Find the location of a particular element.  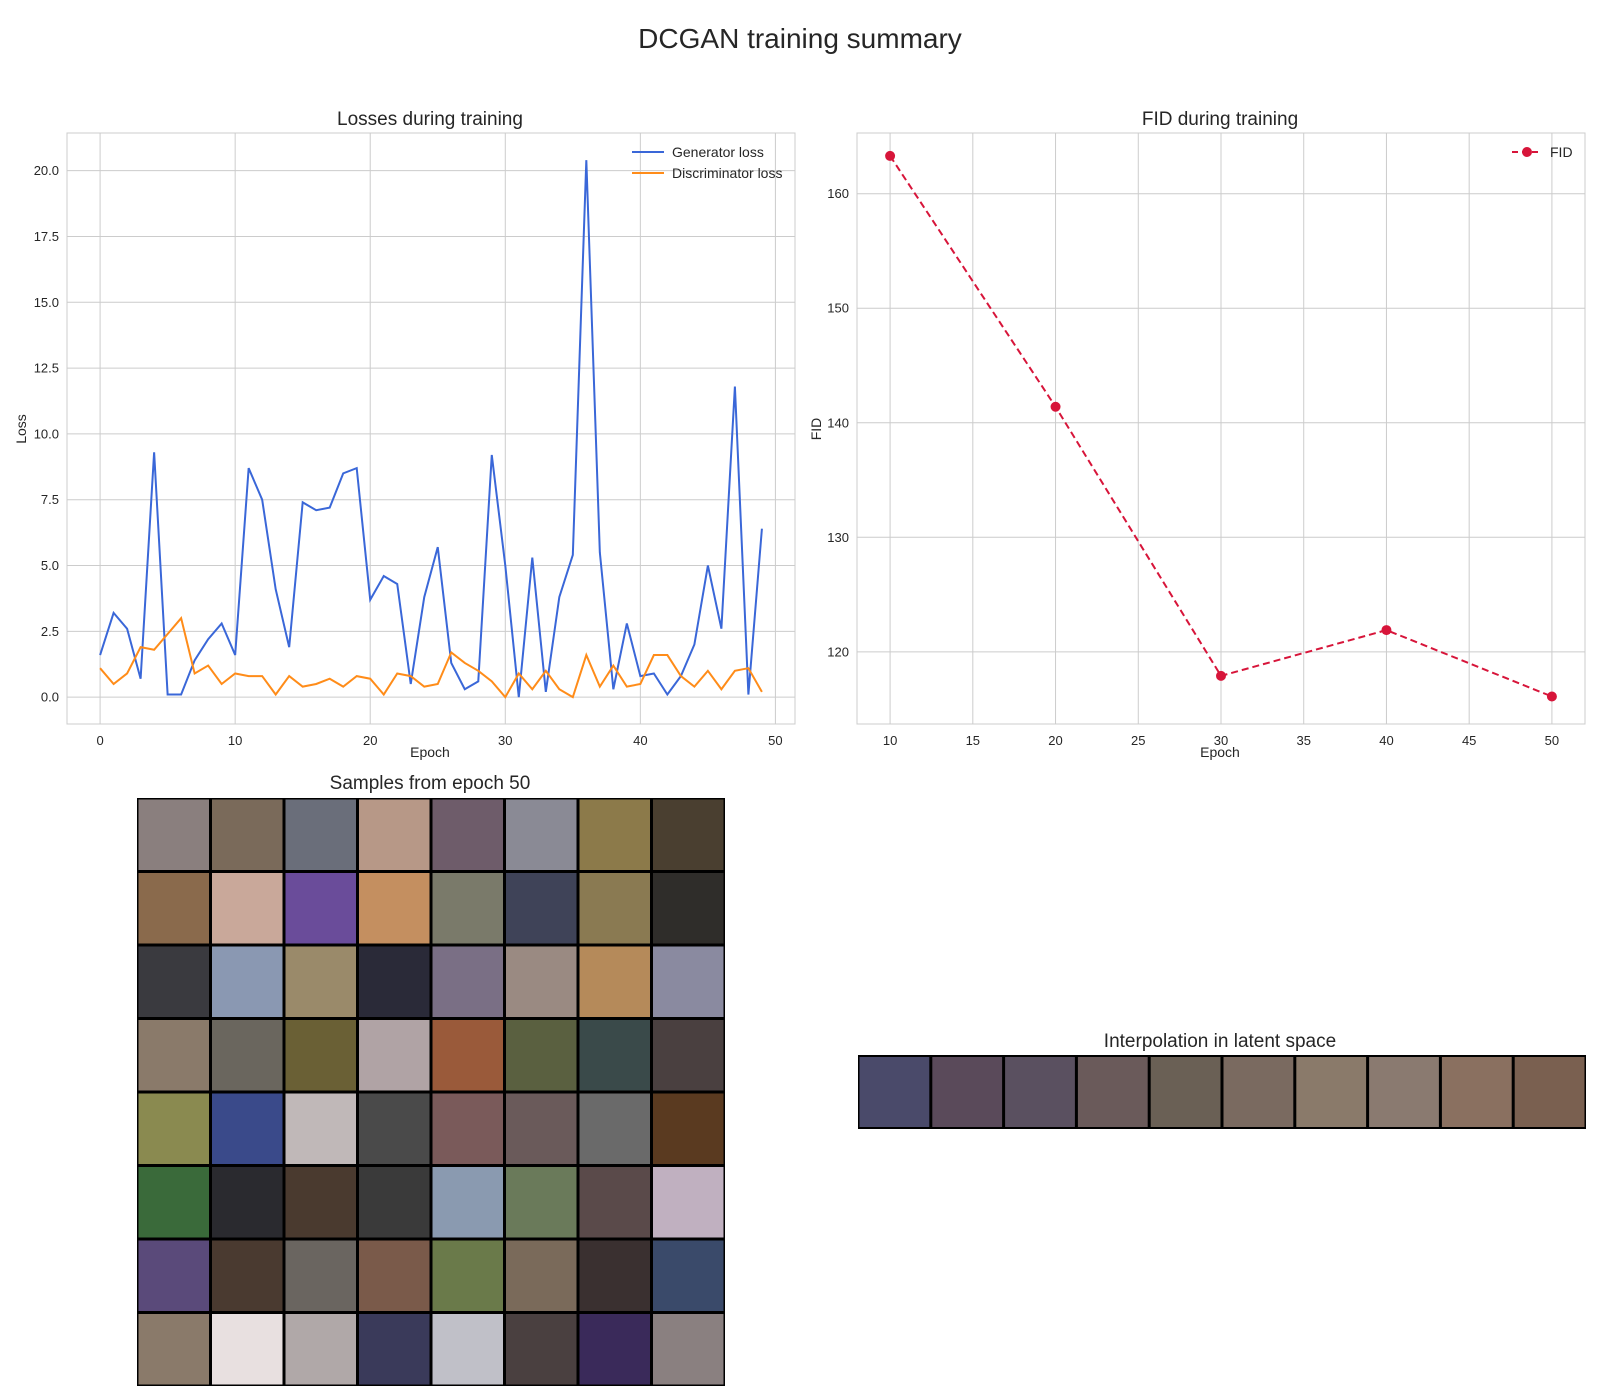

losses-ytick-label: 10.0 is located at coordinates (46, 433).